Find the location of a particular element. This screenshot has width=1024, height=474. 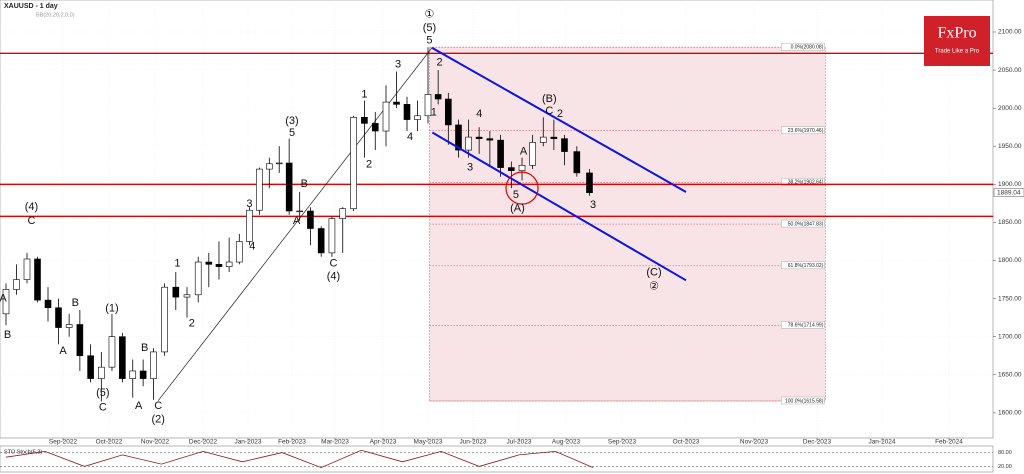

last-price-label: 1889.04 is located at coordinates (1009, 192).